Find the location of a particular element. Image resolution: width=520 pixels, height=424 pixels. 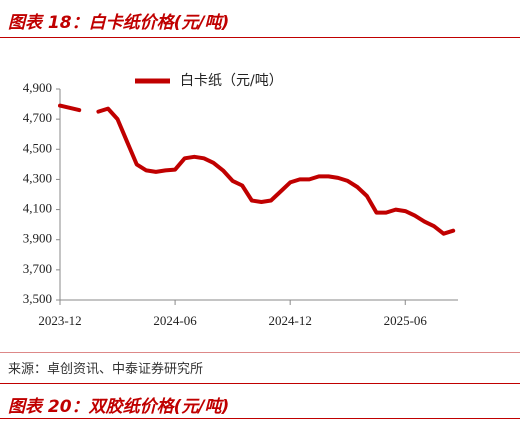

x-tick-label: 2024-06 is located at coordinates (175, 320).